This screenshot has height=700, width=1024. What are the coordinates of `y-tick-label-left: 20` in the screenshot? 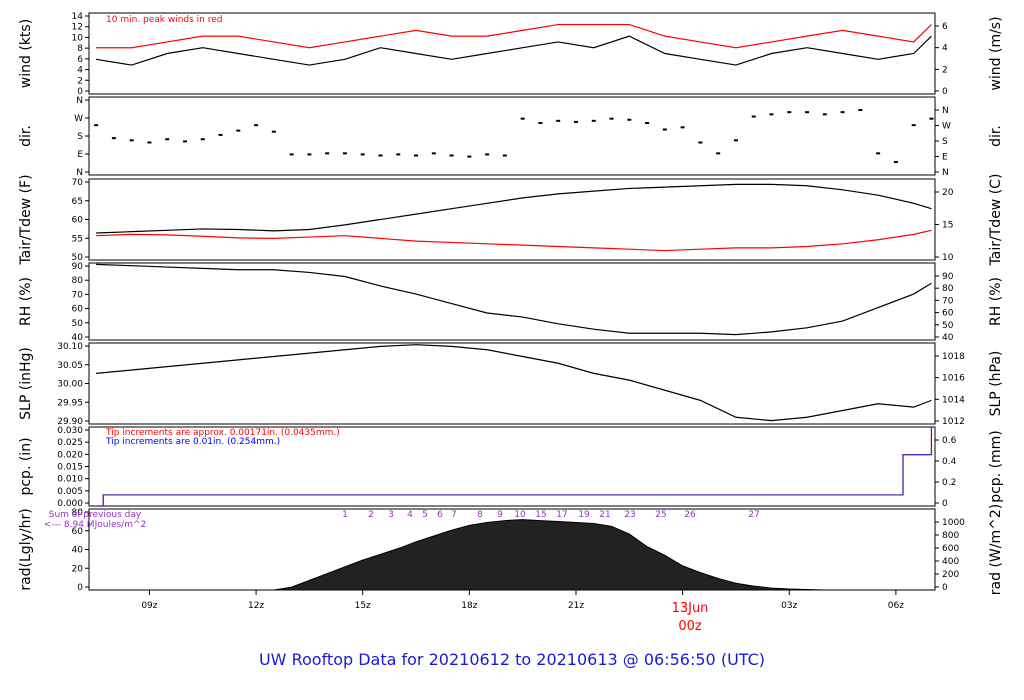 It's located at (78, 569).